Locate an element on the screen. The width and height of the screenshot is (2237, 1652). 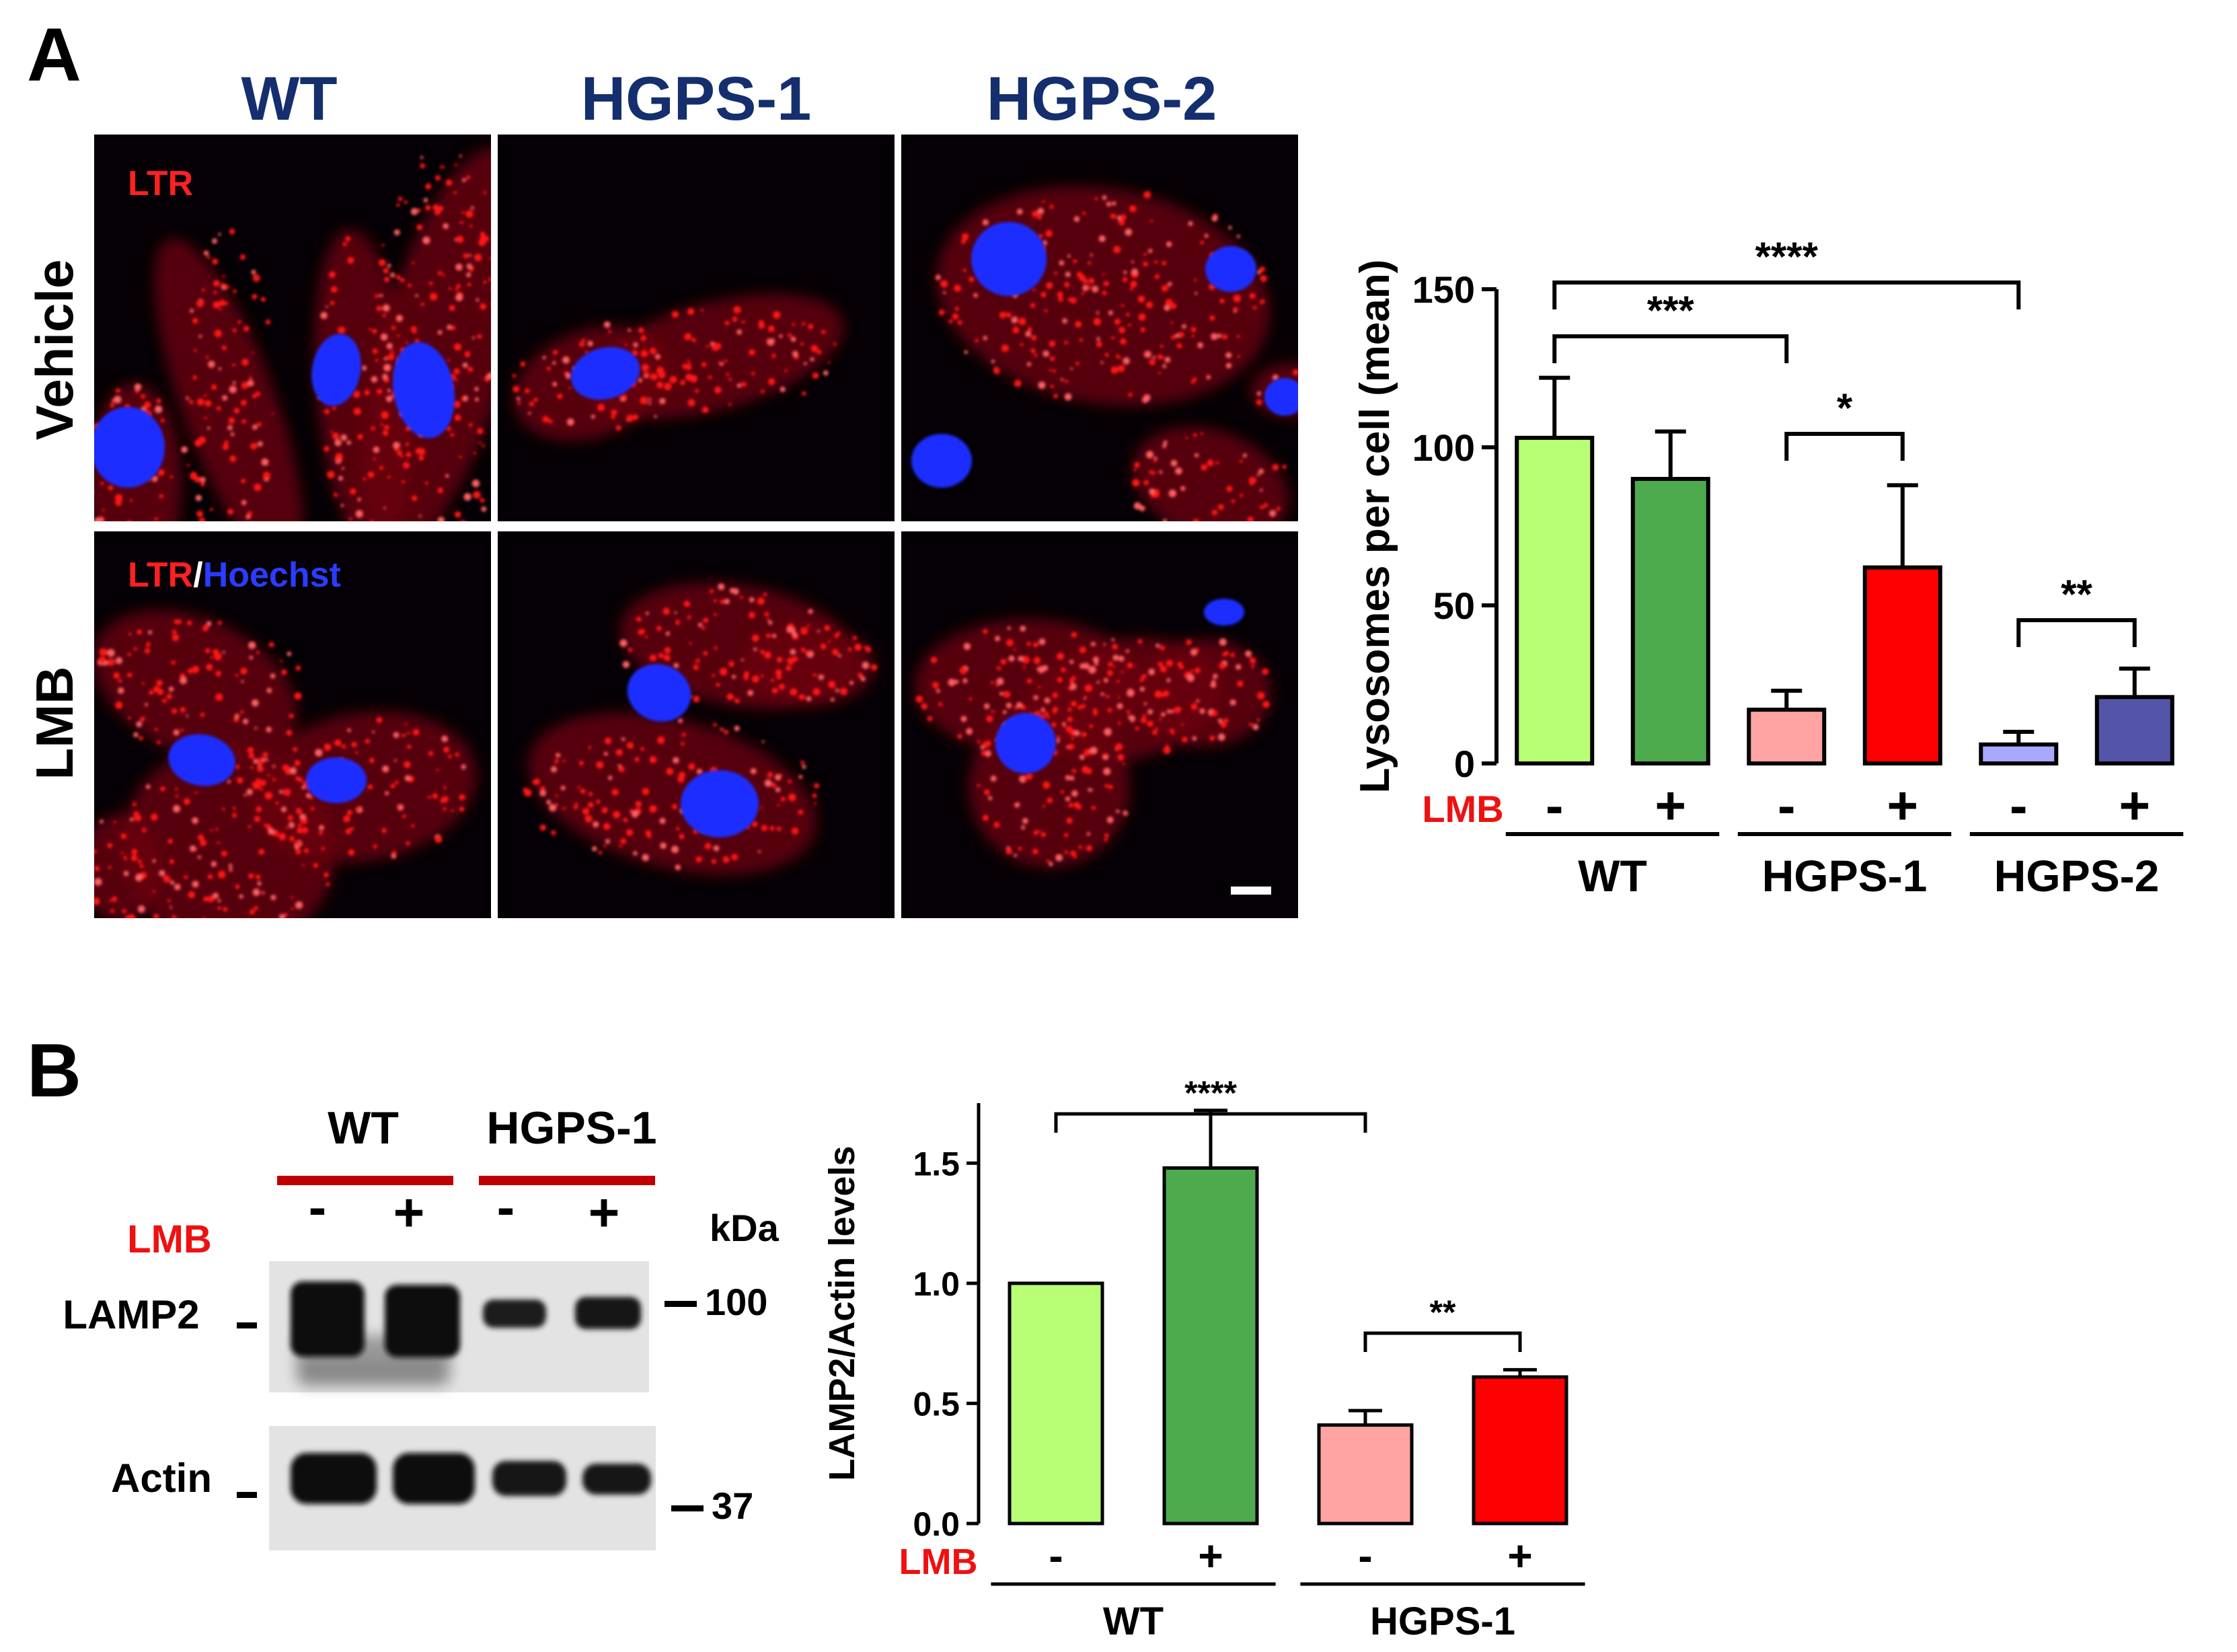
x-tick-label: + is located at coordinates (1210, 1556).